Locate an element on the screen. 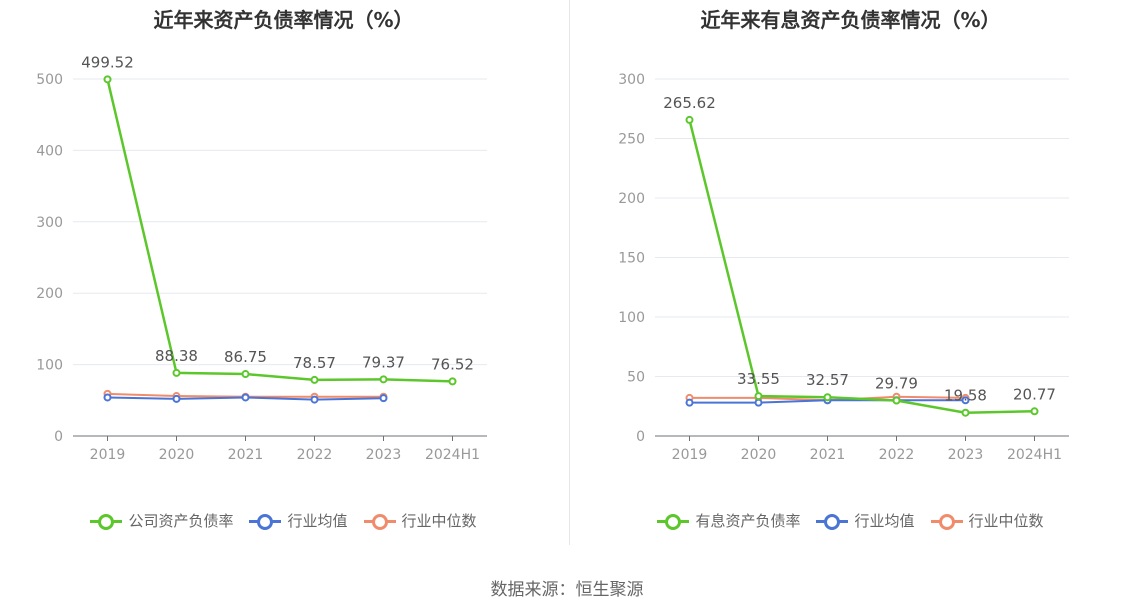  data-label: 499.52 is located at coordinates (107, 62).